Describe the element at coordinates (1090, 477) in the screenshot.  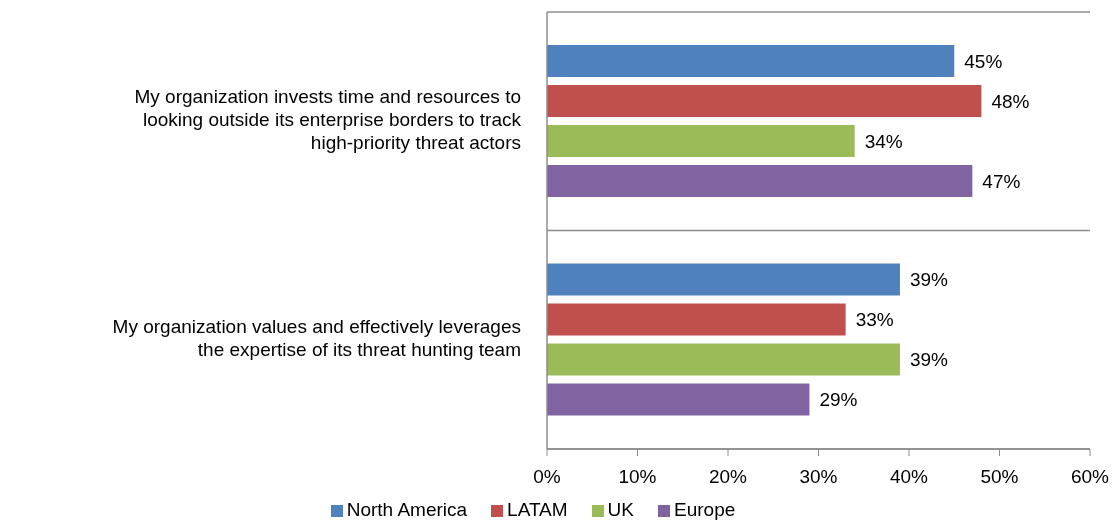
I see `x-tick-label: 60%` at that location.